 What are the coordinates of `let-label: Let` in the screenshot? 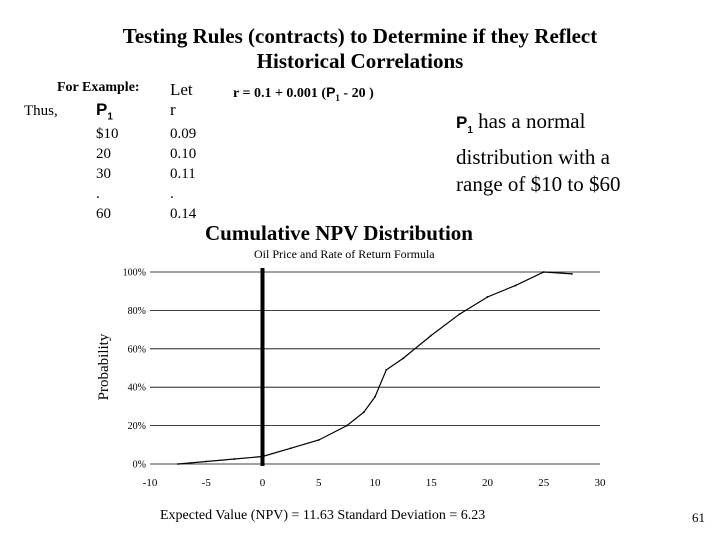 It's located at (181, 89).